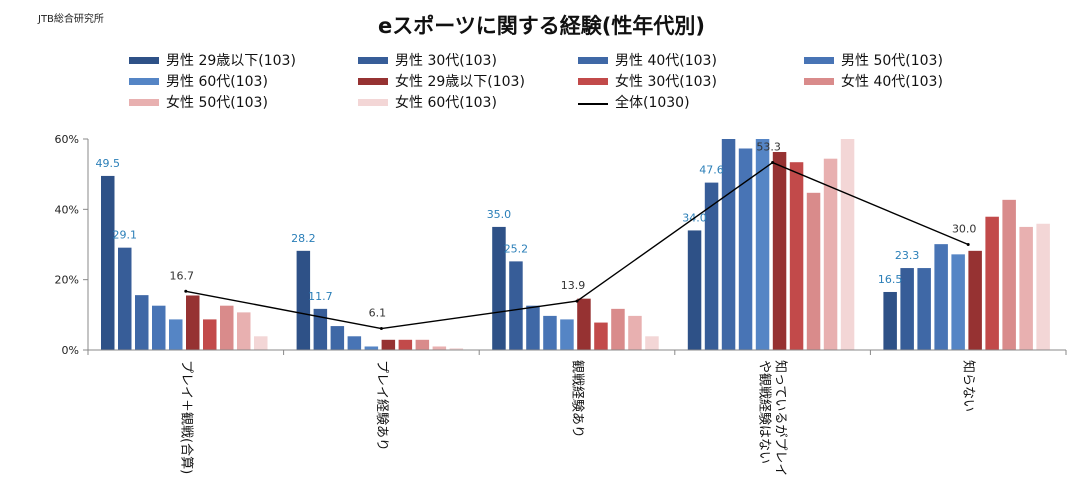 The height and width of the screenshot is (498, 1083). Describe the element at coordinates (773, 418) in the screenshot. I see `x-category-label: 知っているがプレイや観戦経験はない` at that location.